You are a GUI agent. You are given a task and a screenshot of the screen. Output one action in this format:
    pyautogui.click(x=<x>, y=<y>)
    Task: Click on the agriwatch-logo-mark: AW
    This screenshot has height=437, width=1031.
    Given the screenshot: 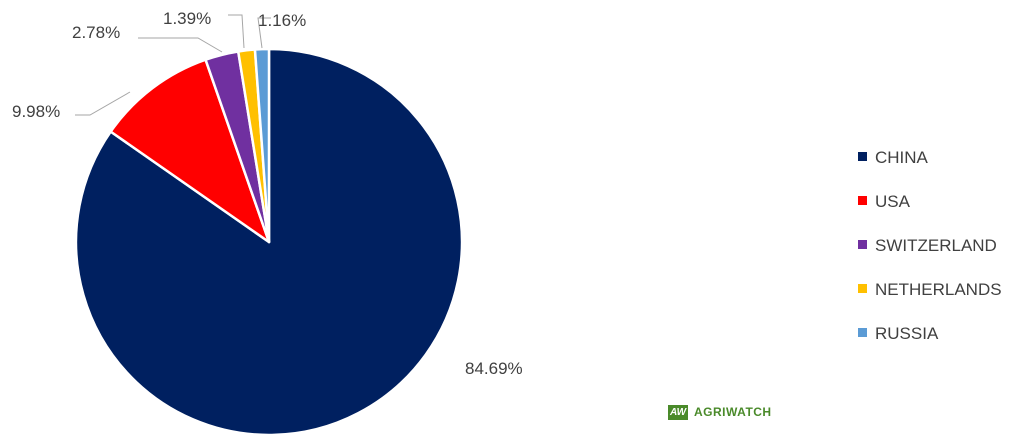 What is the action you would take?
    pyautogui.click(x=678, y=412)
    